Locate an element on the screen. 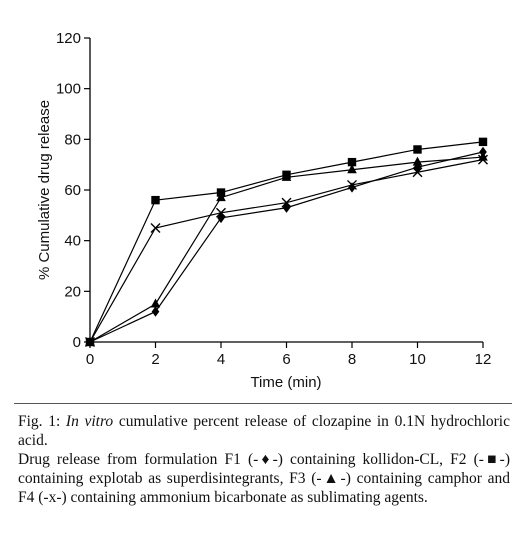 This screenshot has height=542, width=526. caption-fig-label: Fig. 1: is located at coordinates (42, 421).